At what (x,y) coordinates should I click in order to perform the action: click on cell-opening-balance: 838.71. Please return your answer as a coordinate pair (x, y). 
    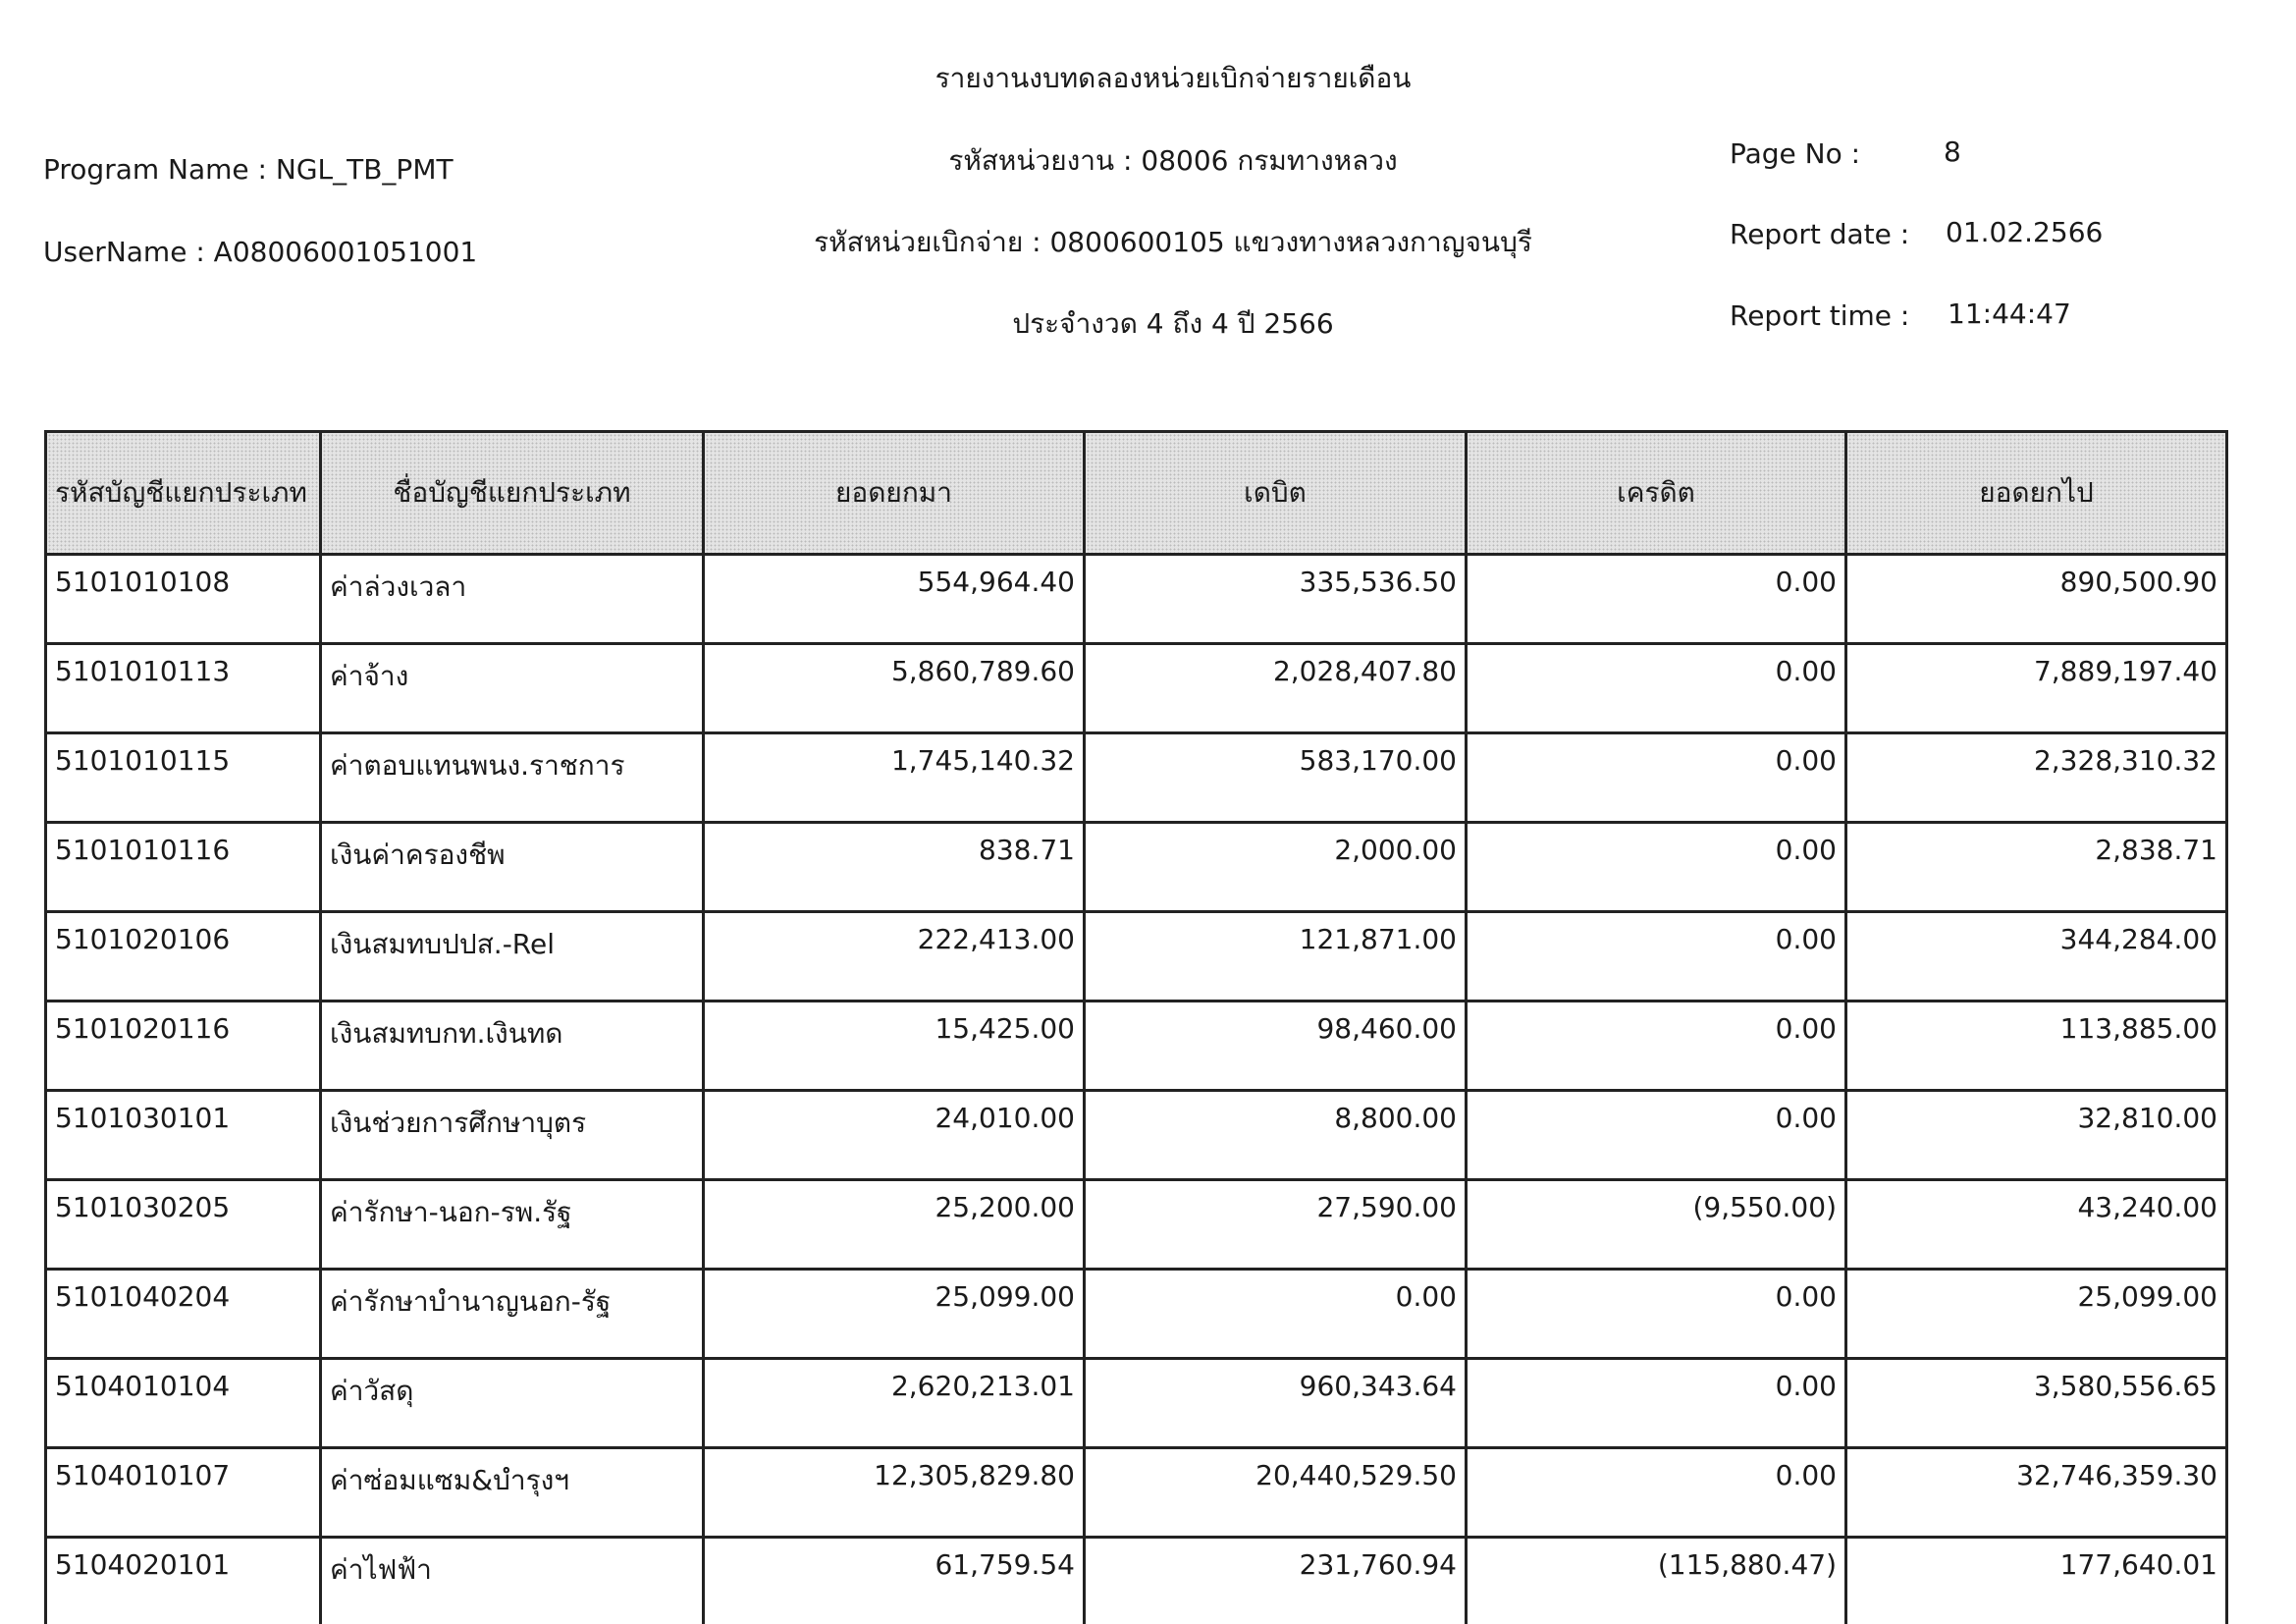
    Looking at the image, I should click on (894, 867).